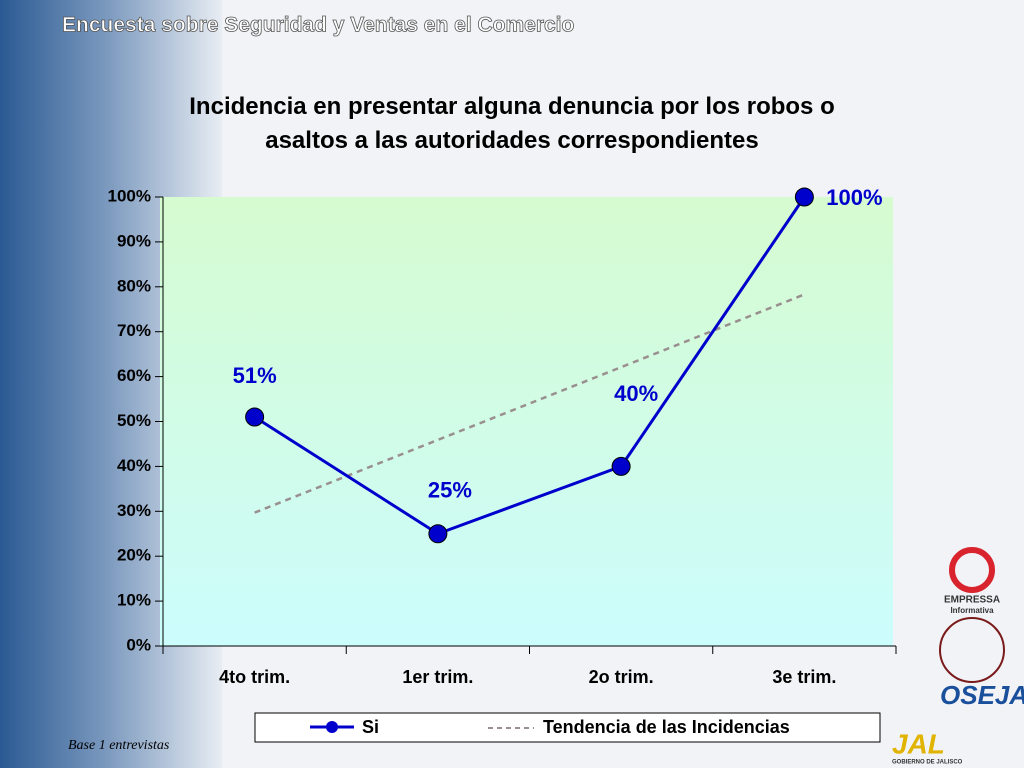 Image resolution: width=1024 pixels, height=773 pixels. What do you see at coordinates (927, 763) in the screenshot?
I see `logo-text: GOBIERNO DE JALISCO` at bounding box center [927, 763].